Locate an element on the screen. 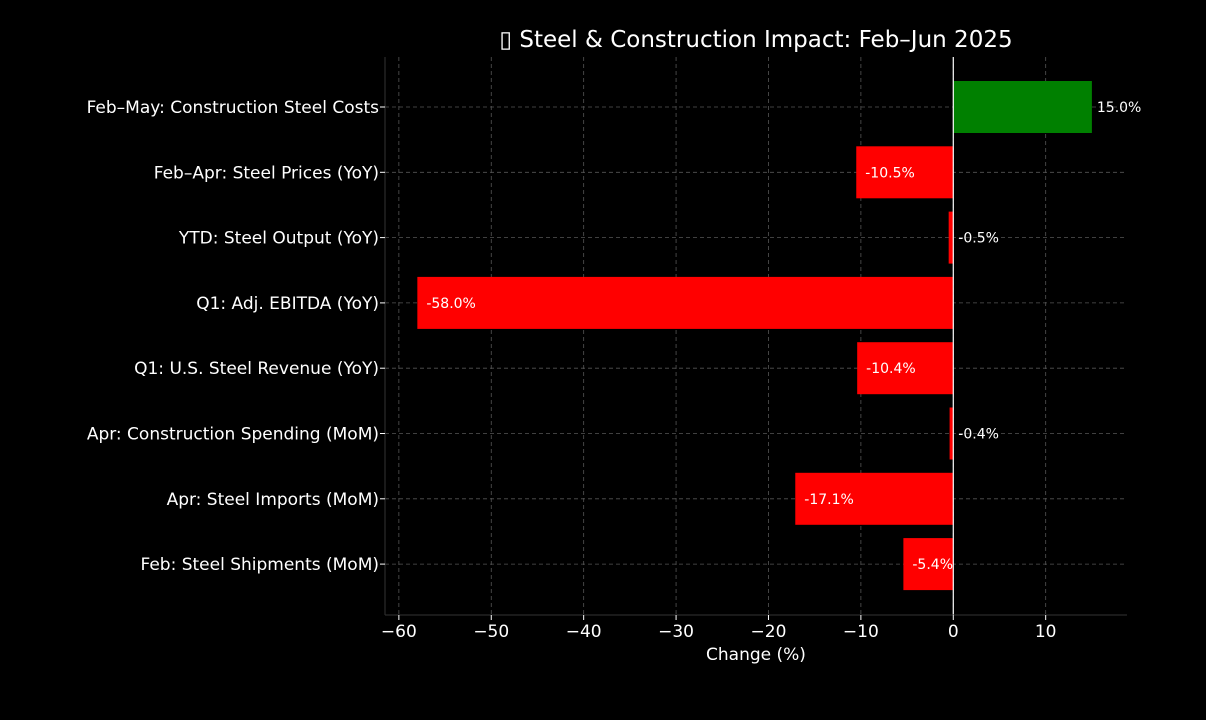 This screenshot has height=720, width=1206. data-label: -17.1% is located at coordinates (829, 500).